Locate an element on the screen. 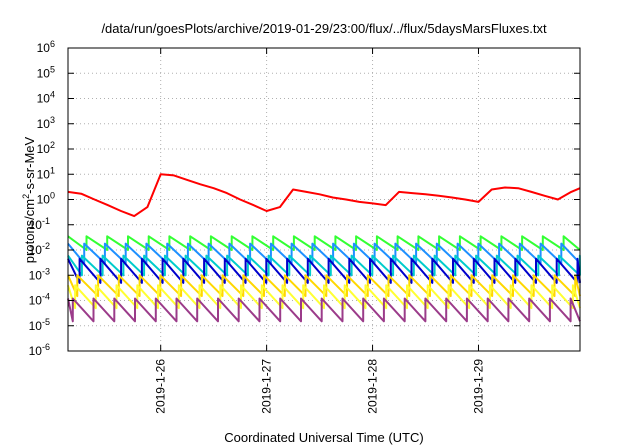 The height and width of the screenshot is (448, 640). x-tick-label: 2019-1-27 is located at coordinates (267, 386).